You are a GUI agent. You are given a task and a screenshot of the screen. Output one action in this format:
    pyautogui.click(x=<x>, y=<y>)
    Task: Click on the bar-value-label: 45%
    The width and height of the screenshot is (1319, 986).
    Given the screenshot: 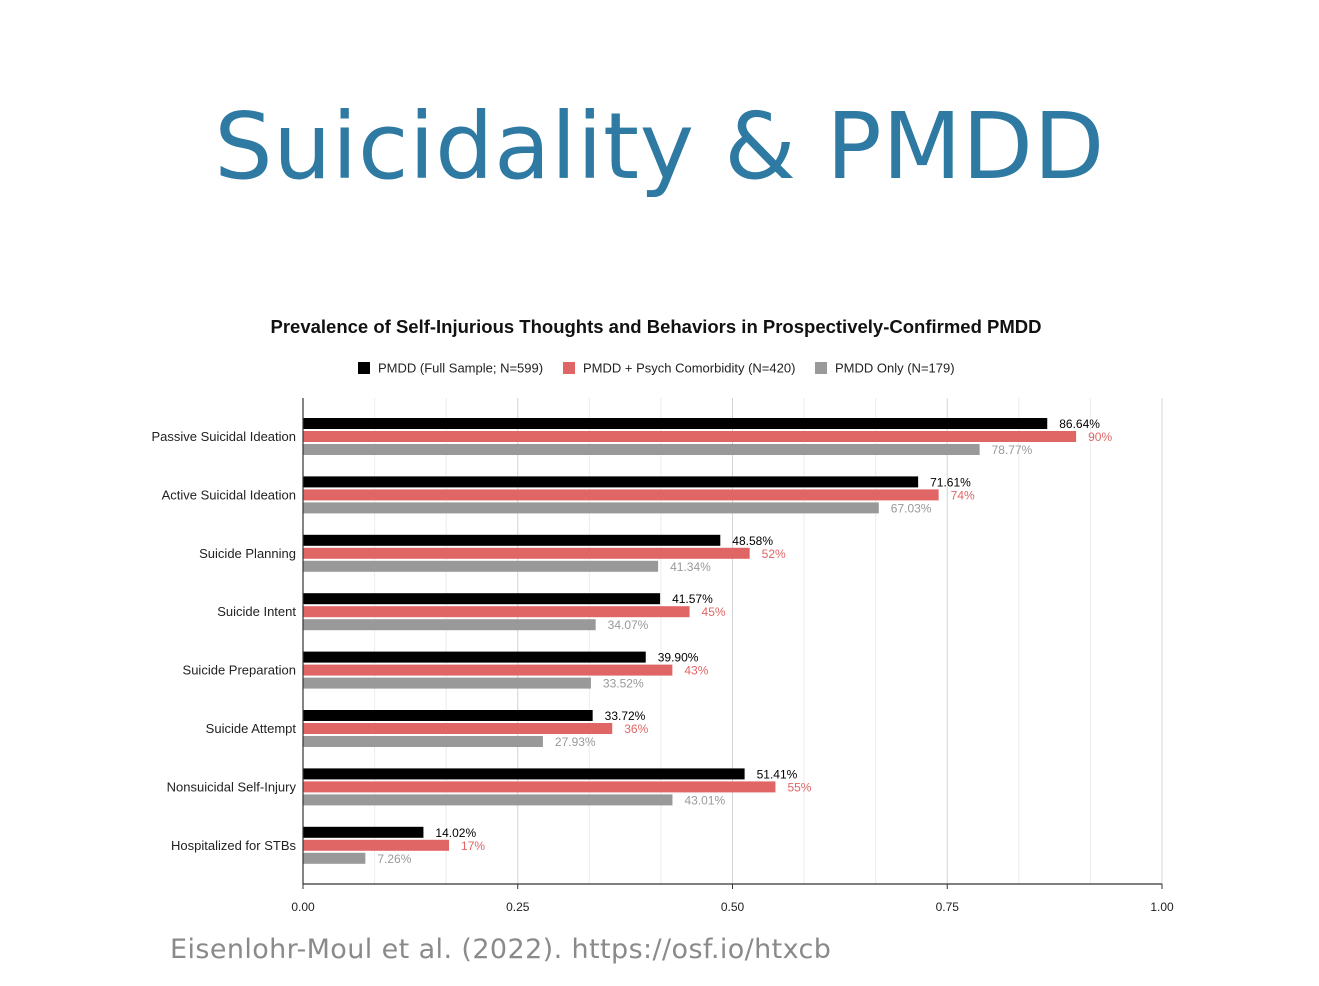 What is the action you would take?
    pyautogui.click(x=714, y=612)
    